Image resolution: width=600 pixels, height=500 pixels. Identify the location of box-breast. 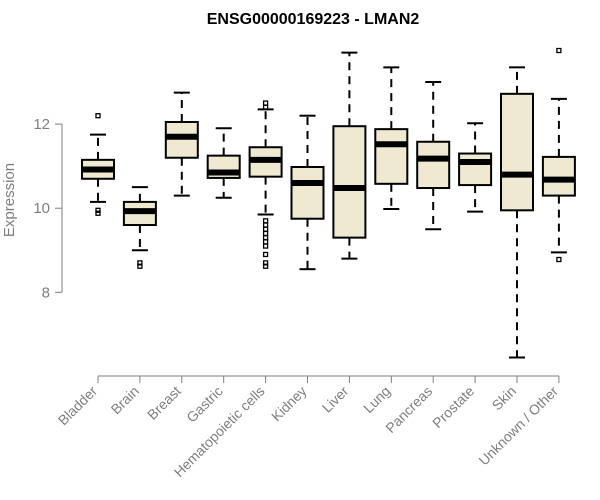
(181, 144).